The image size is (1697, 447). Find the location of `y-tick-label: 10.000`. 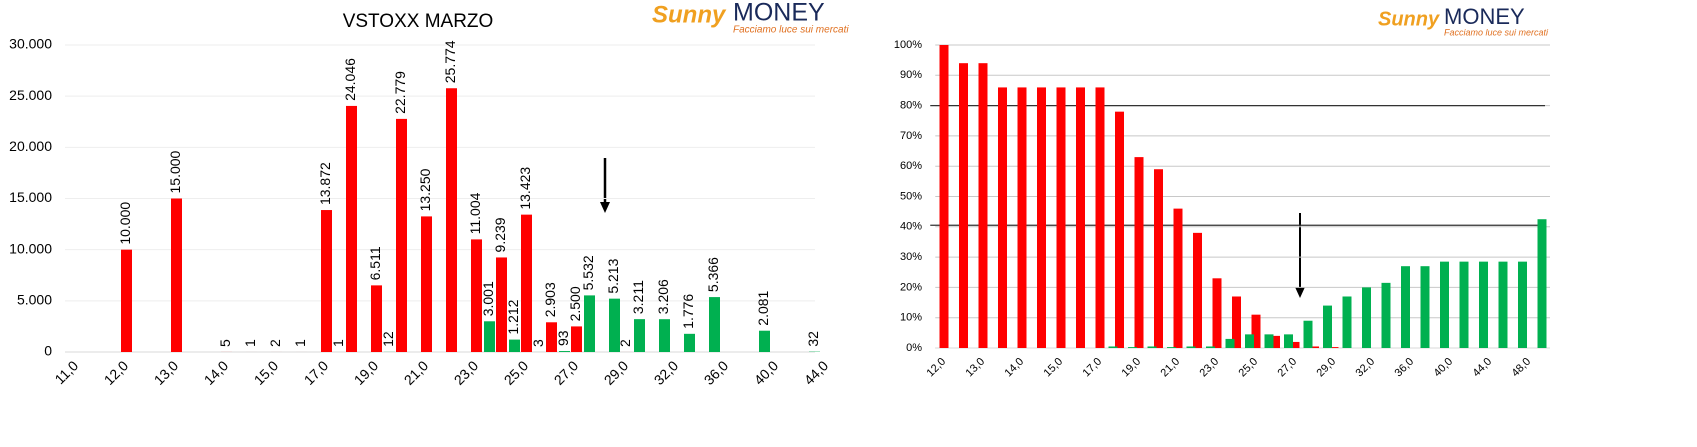

y-tick-label: 10.000 is located at coordinates (30, 248).